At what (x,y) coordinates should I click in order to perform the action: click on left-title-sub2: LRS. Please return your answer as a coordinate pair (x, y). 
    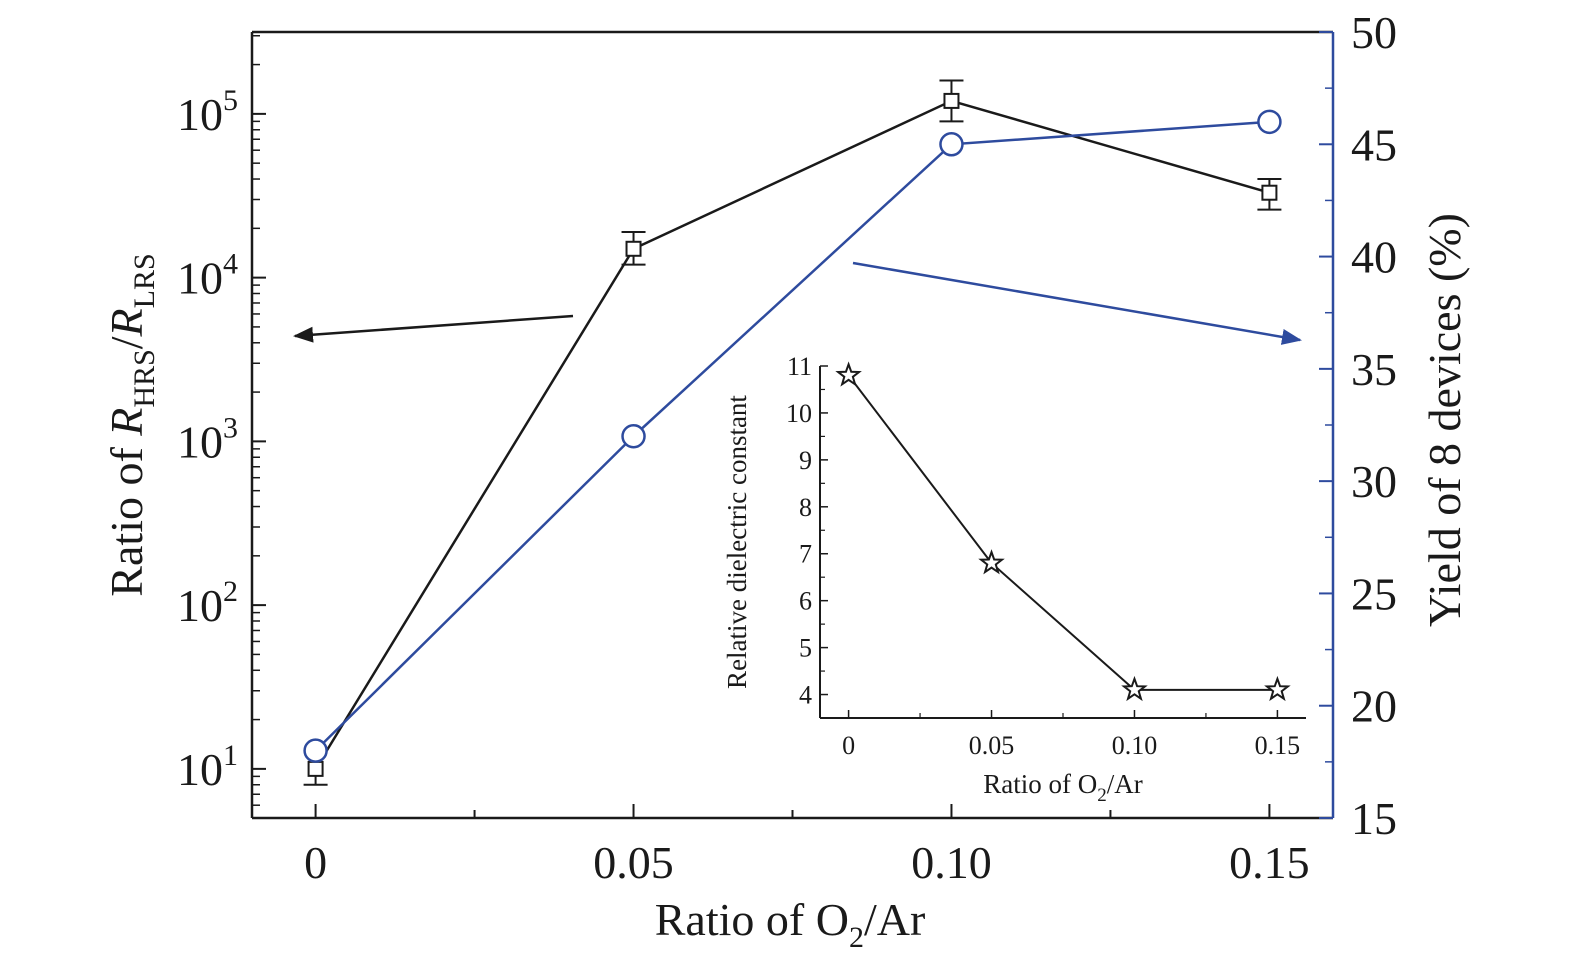
    Looking at the image, I should click on (144, 280).